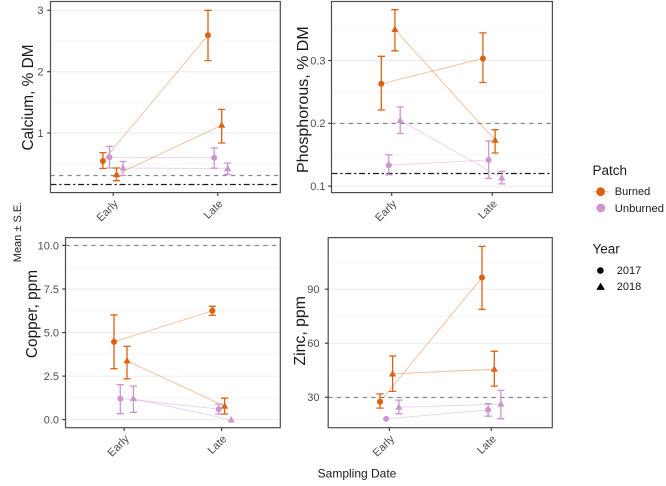 The width and height of the screenshot is (666, 486). I want to click on svg-text: Zinc, ppm, so click(300, 330).